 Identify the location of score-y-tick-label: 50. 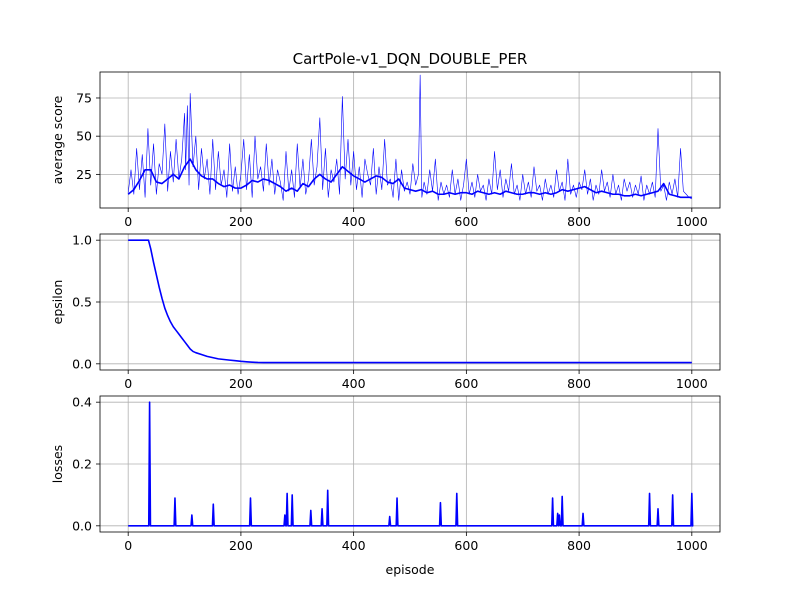
(84, 136).